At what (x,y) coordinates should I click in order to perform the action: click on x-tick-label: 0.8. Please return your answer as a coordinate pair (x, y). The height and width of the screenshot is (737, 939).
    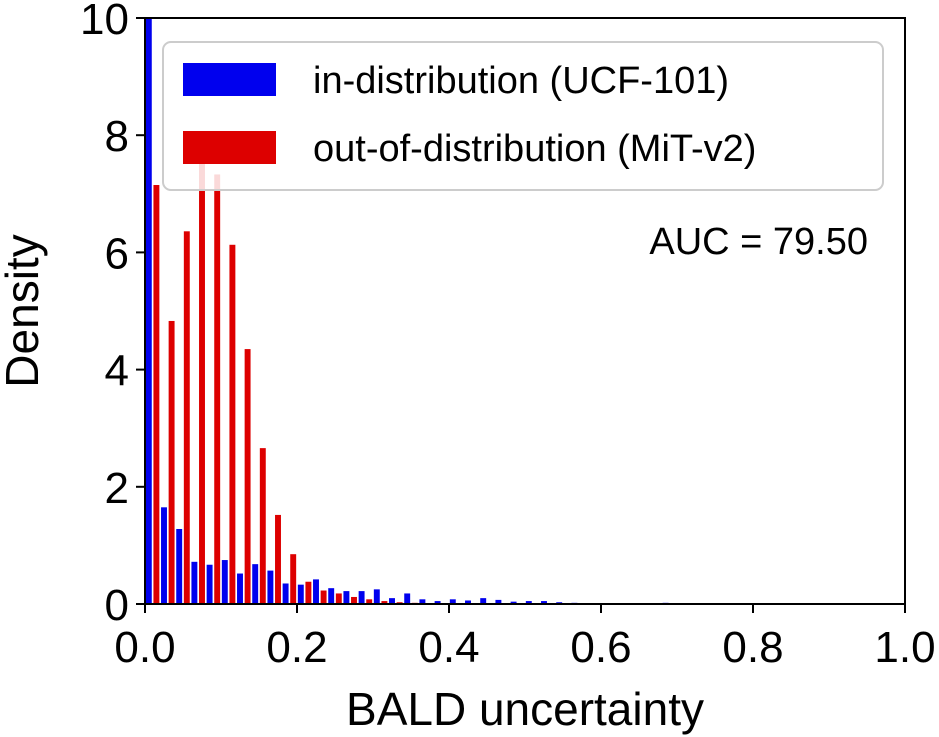
    Looking at the image, I should click on (752, 647).